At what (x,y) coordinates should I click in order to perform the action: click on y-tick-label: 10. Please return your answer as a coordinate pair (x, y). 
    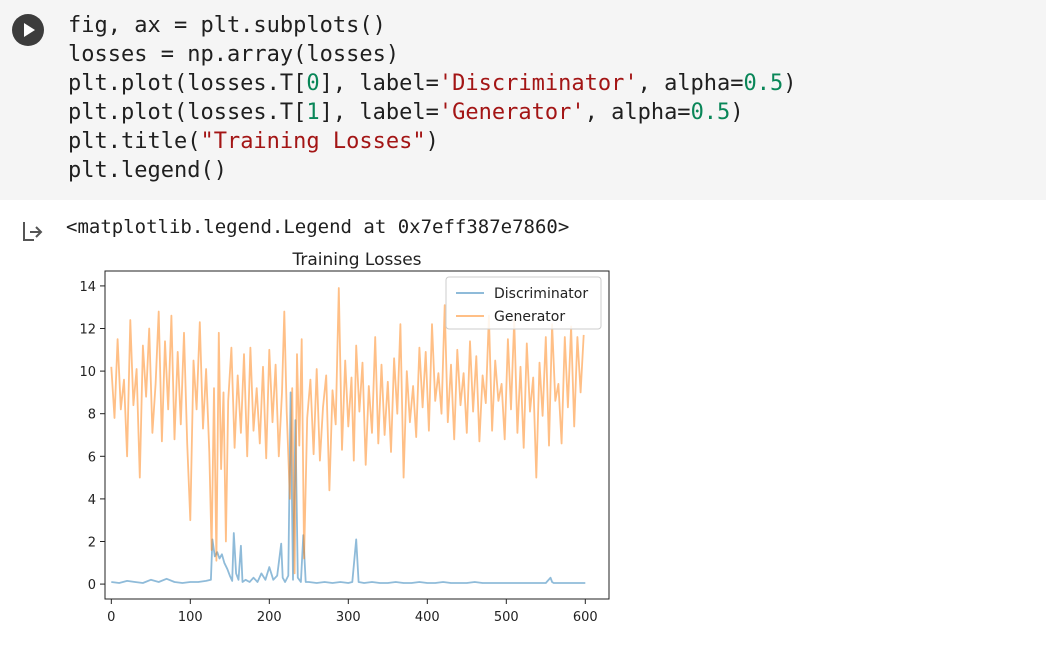
    Looking at the image, I should click on (87, 372).